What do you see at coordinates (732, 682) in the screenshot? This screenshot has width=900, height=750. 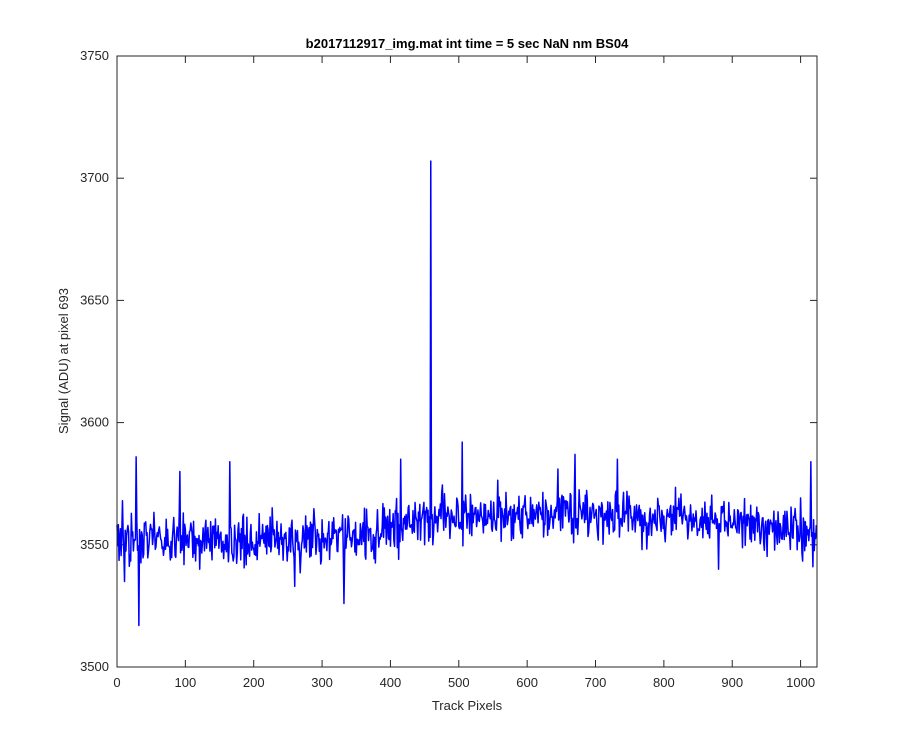 I see `x-tick-label: 900` at bounding box center [732, 682].